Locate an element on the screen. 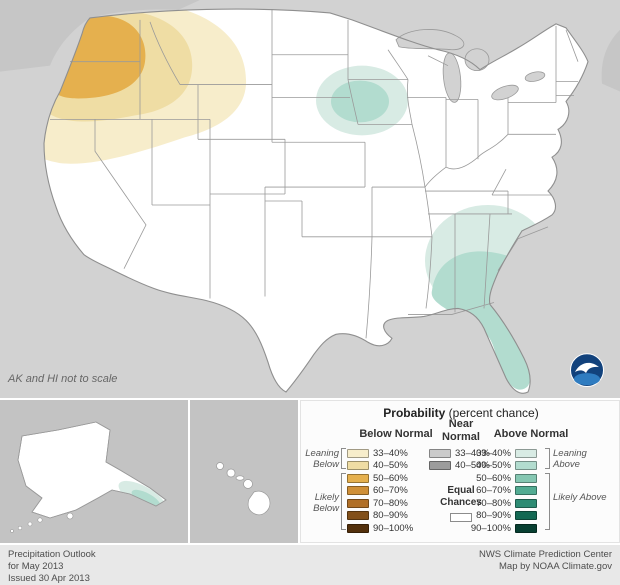 This screenshot has height=585, width=620. alaska-inset-map is located at coordinates (94, 471).